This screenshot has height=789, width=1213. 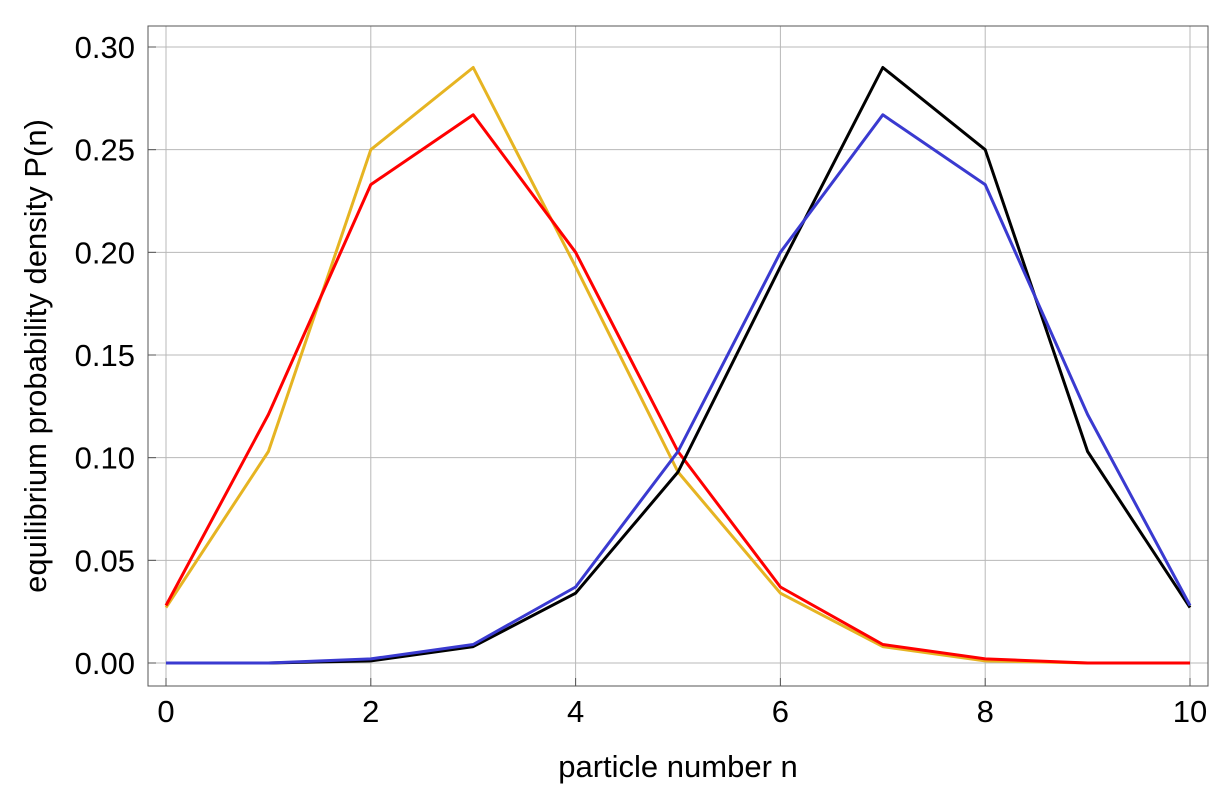 I want to click on x-tick-label-2: 4, so click(x=575, y=711).